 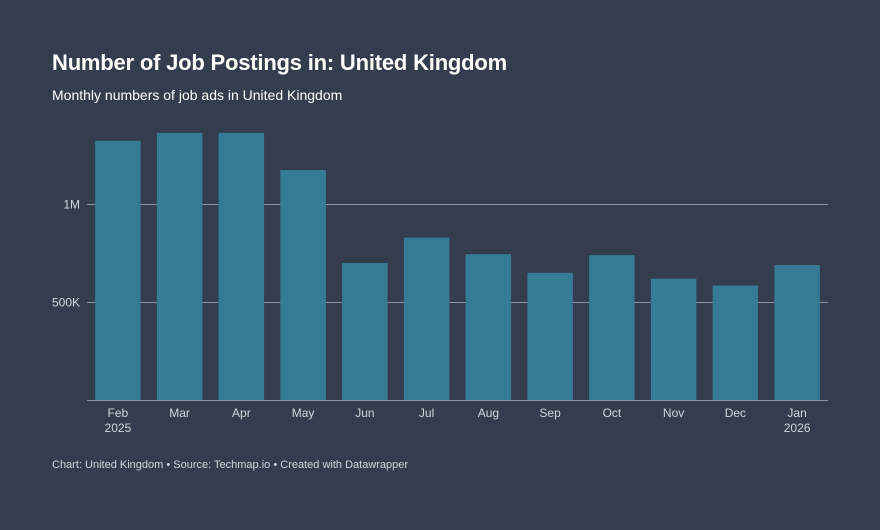 What do you see at coordinates (344, 465) in the screenshot?
I see `footer-created-with: Created with Datawrapper` at bounding box center [344, 465].